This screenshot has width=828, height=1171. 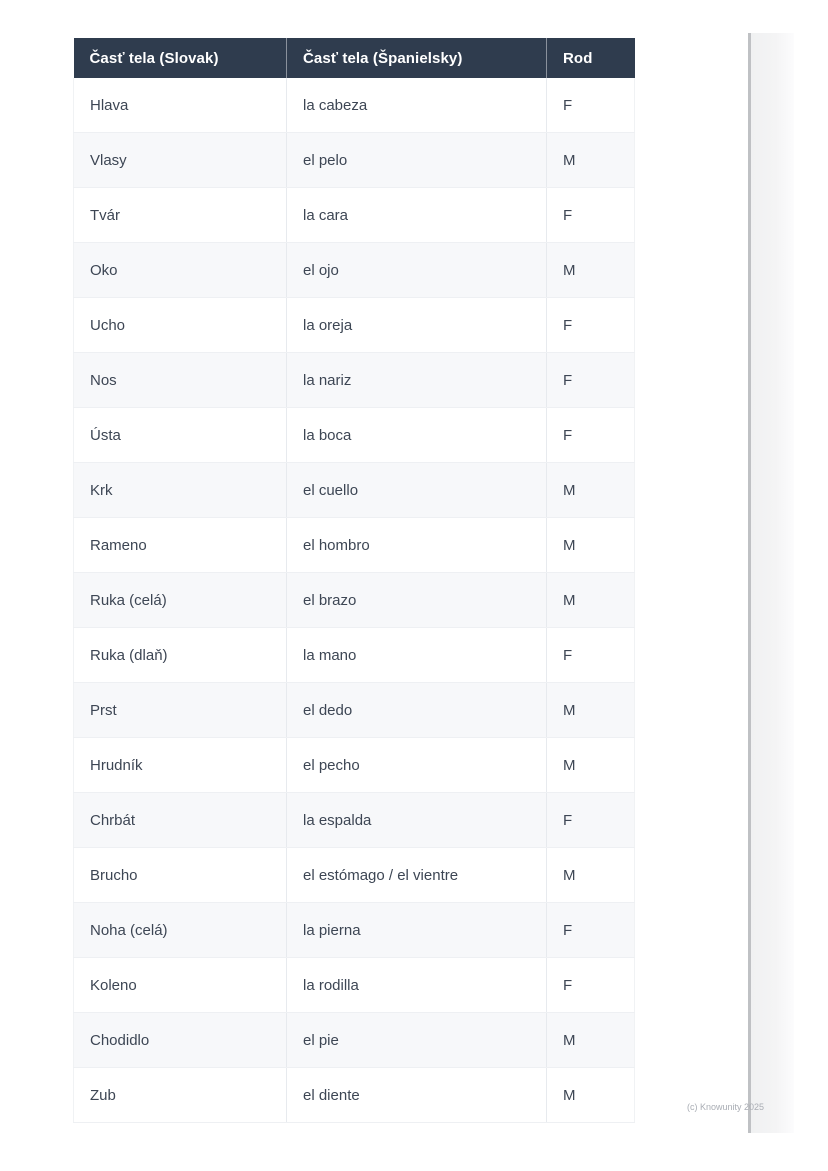 What do you see at coordinates (416, 985) in the screenshot?
I see `cell-spanish: la rodilla` at bounding box center [416, 985].